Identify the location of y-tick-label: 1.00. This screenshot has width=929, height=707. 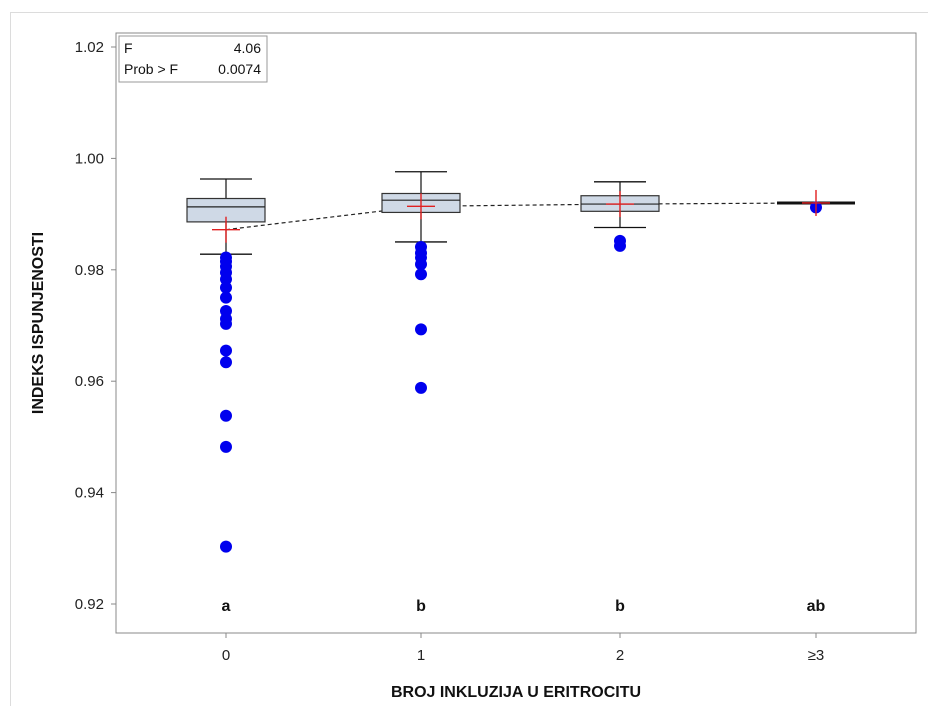
(89, 158).